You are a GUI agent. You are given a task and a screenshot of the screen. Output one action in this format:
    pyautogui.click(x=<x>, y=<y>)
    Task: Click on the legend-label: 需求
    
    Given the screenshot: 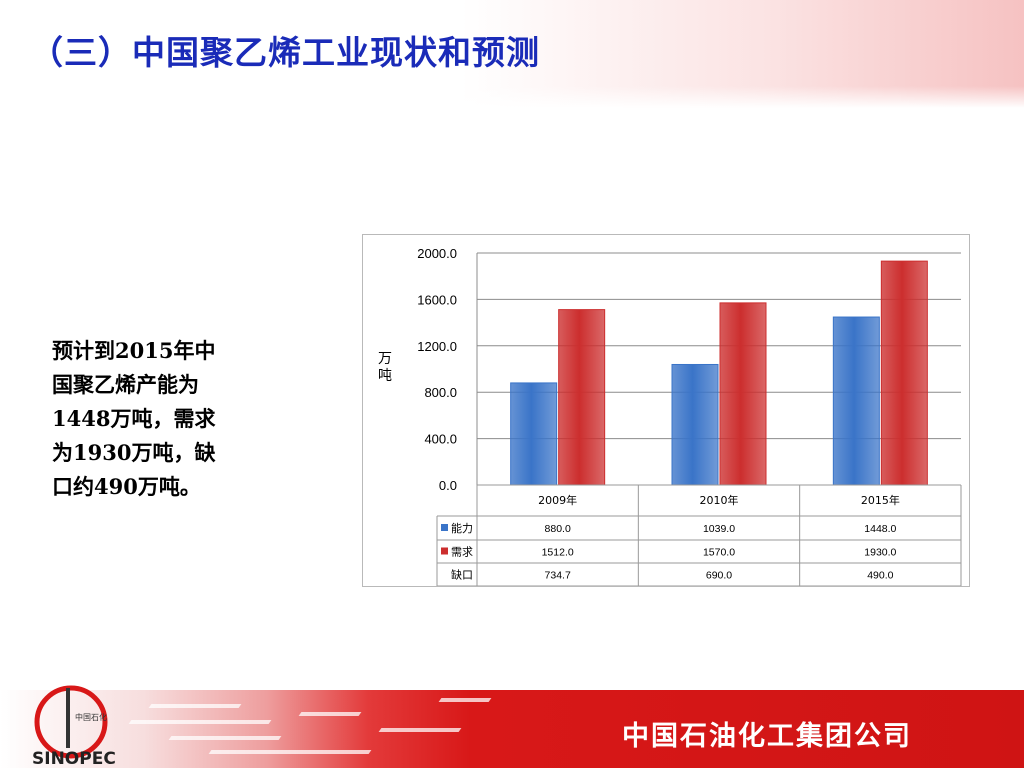 What is the action you would take?
    pyautogui.click(x=462, y=552)
    